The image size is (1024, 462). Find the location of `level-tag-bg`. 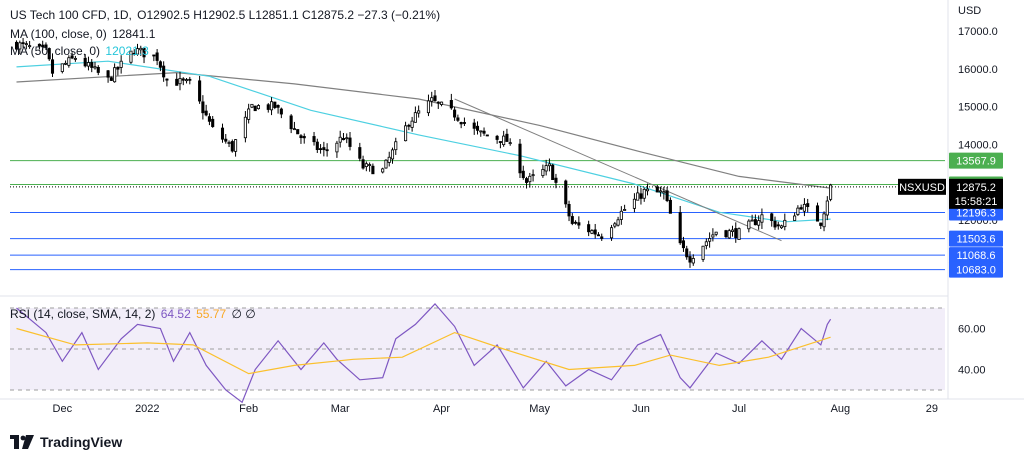

level-tag-bg is located at coordinates (976, 160).